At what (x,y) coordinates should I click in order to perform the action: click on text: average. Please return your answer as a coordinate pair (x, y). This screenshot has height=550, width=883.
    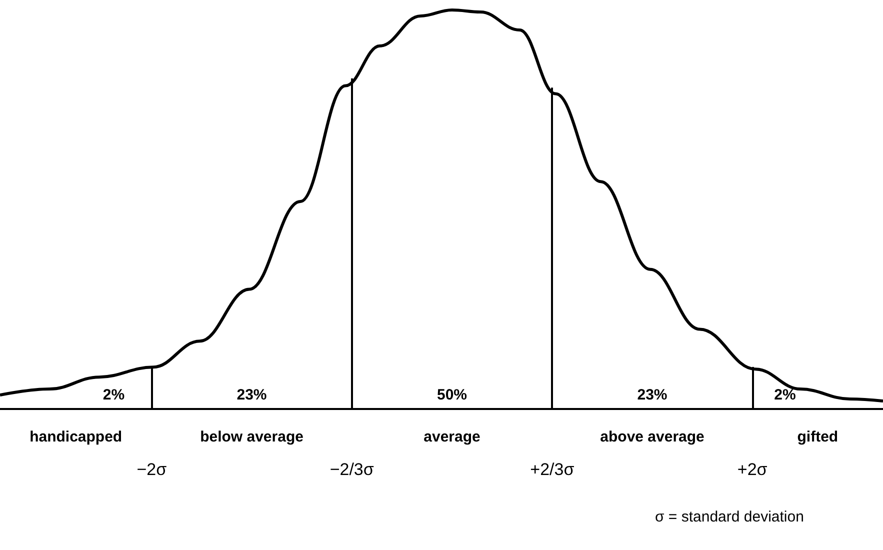
    Looking at the image, I should click on (452, 437).